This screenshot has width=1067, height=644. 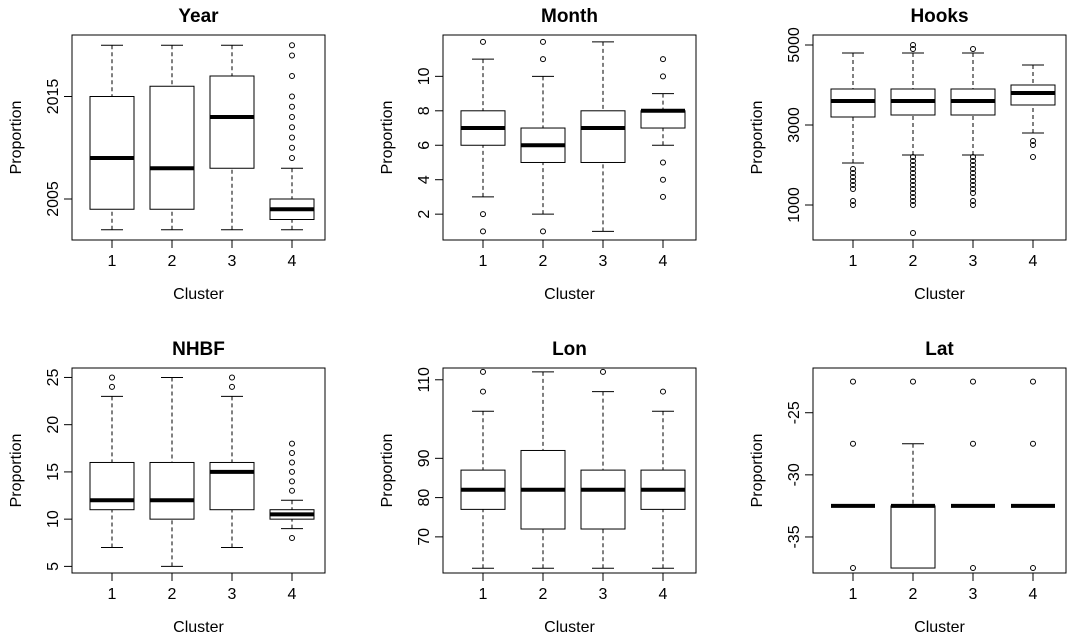 I want to click on y-tick-label: 20, so click(x=53, y=425).